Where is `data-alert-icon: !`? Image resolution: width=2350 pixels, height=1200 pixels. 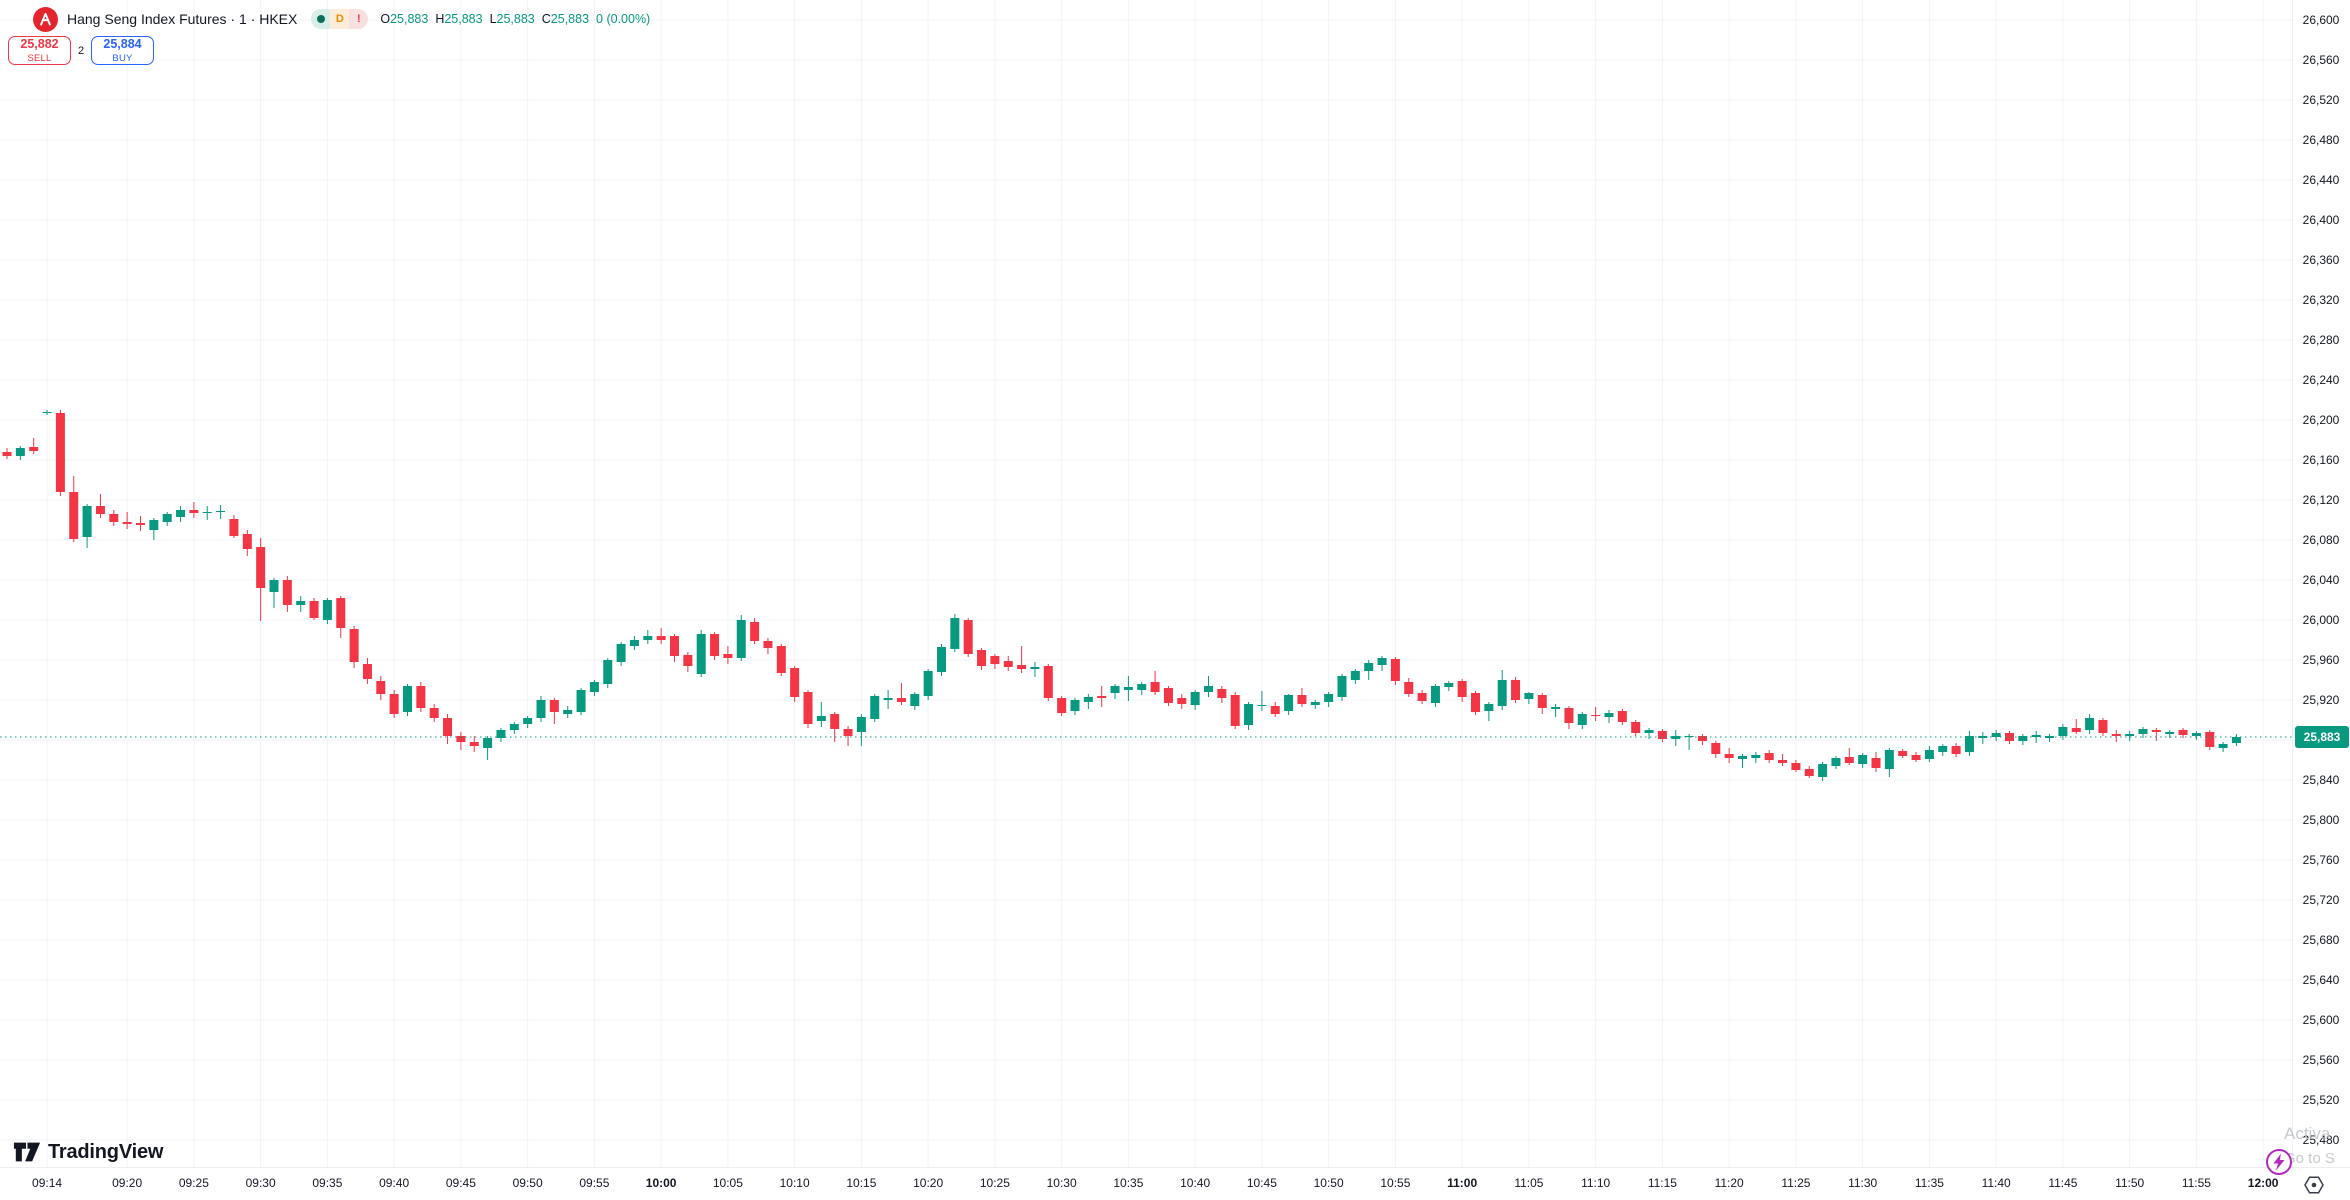
data-alert-icon: ! is located at coordinates (359, 19).